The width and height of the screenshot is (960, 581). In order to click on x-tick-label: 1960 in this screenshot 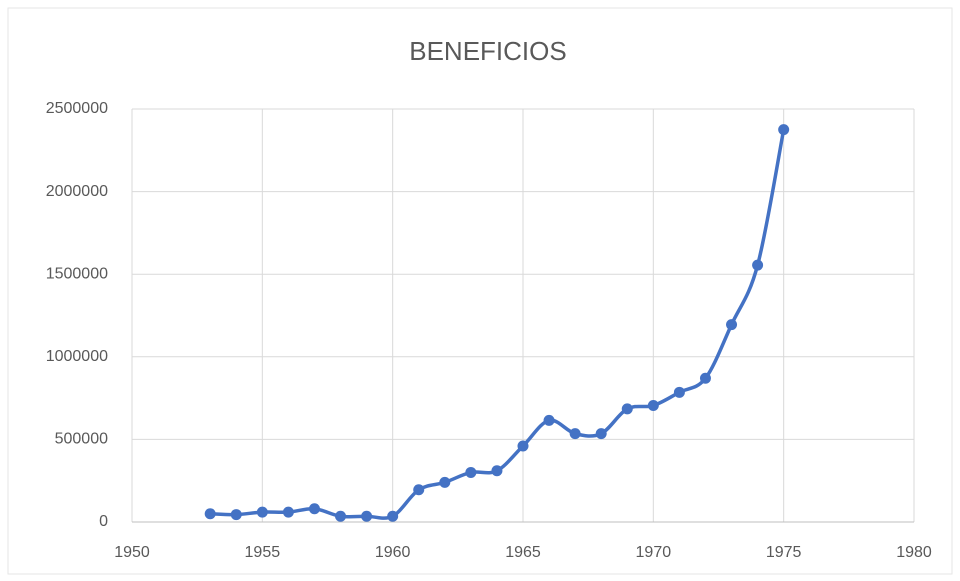, I will do `click(393, 552)`.